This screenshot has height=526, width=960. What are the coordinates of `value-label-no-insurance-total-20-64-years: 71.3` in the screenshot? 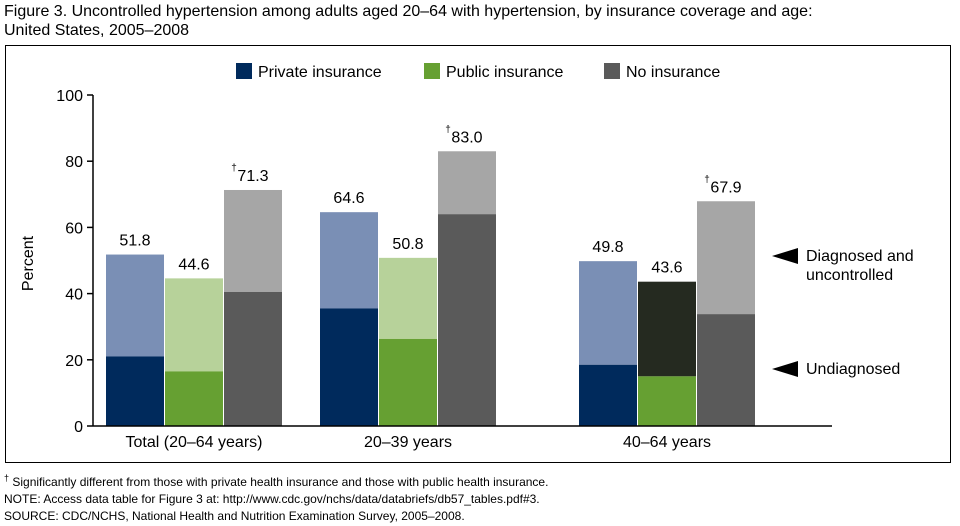 It's located at (252, 176).